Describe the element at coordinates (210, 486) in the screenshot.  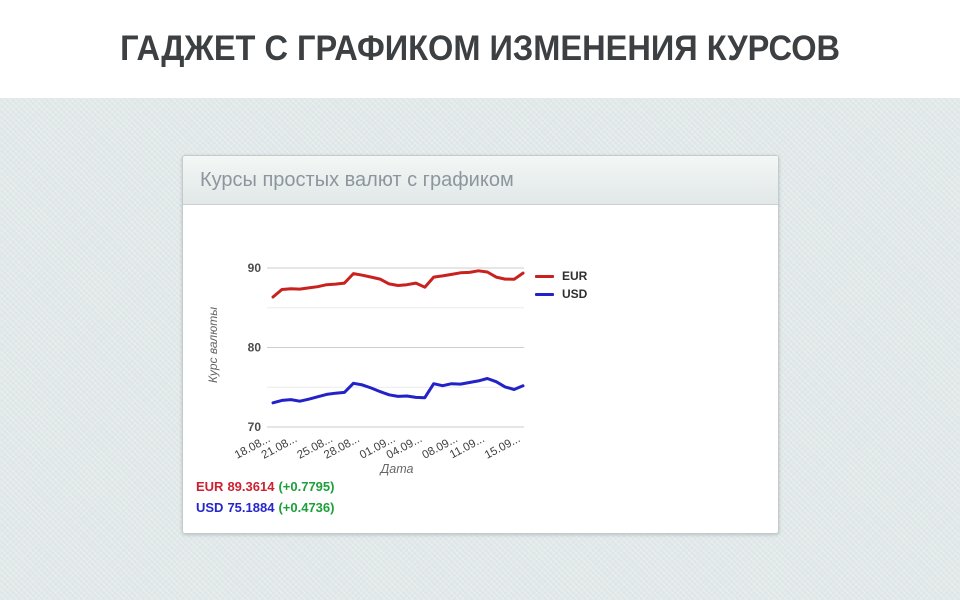
I see `rate-code-eur: EUR` at that location.